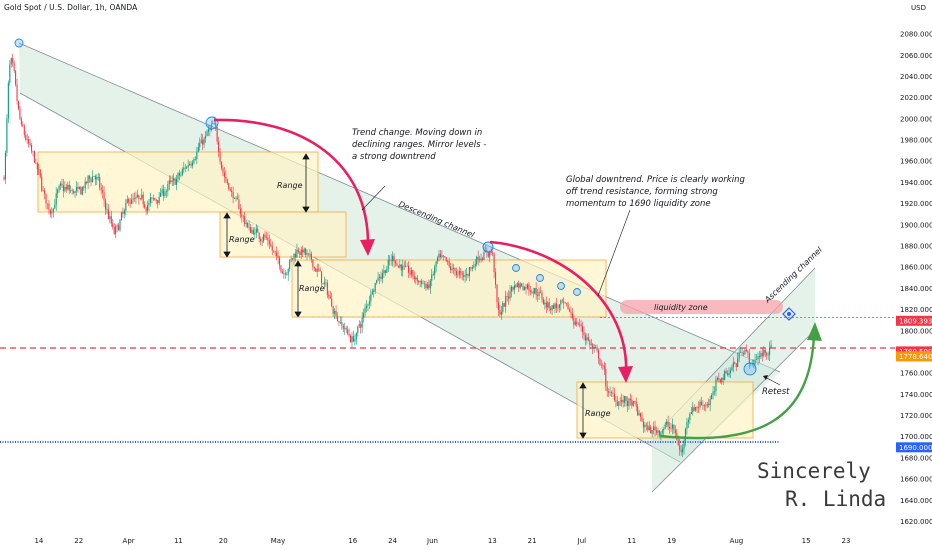 The width and height of the screenshot is (932, 550). I want to click on bullish-projection-arrow, so click(737, 387).